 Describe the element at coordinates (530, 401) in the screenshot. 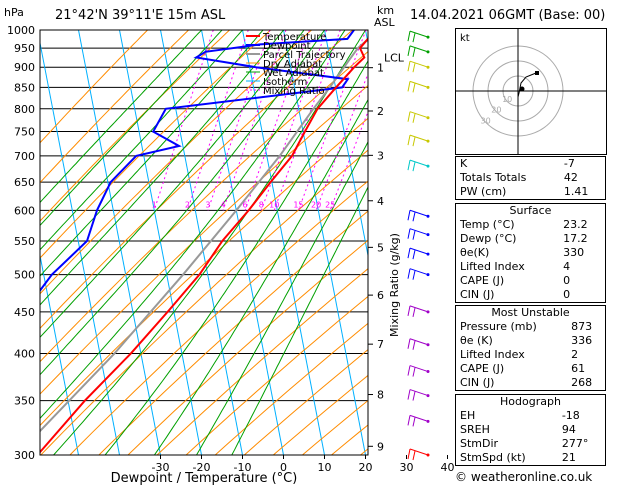

I see `hodo-table-title: Hodograph` at that location.